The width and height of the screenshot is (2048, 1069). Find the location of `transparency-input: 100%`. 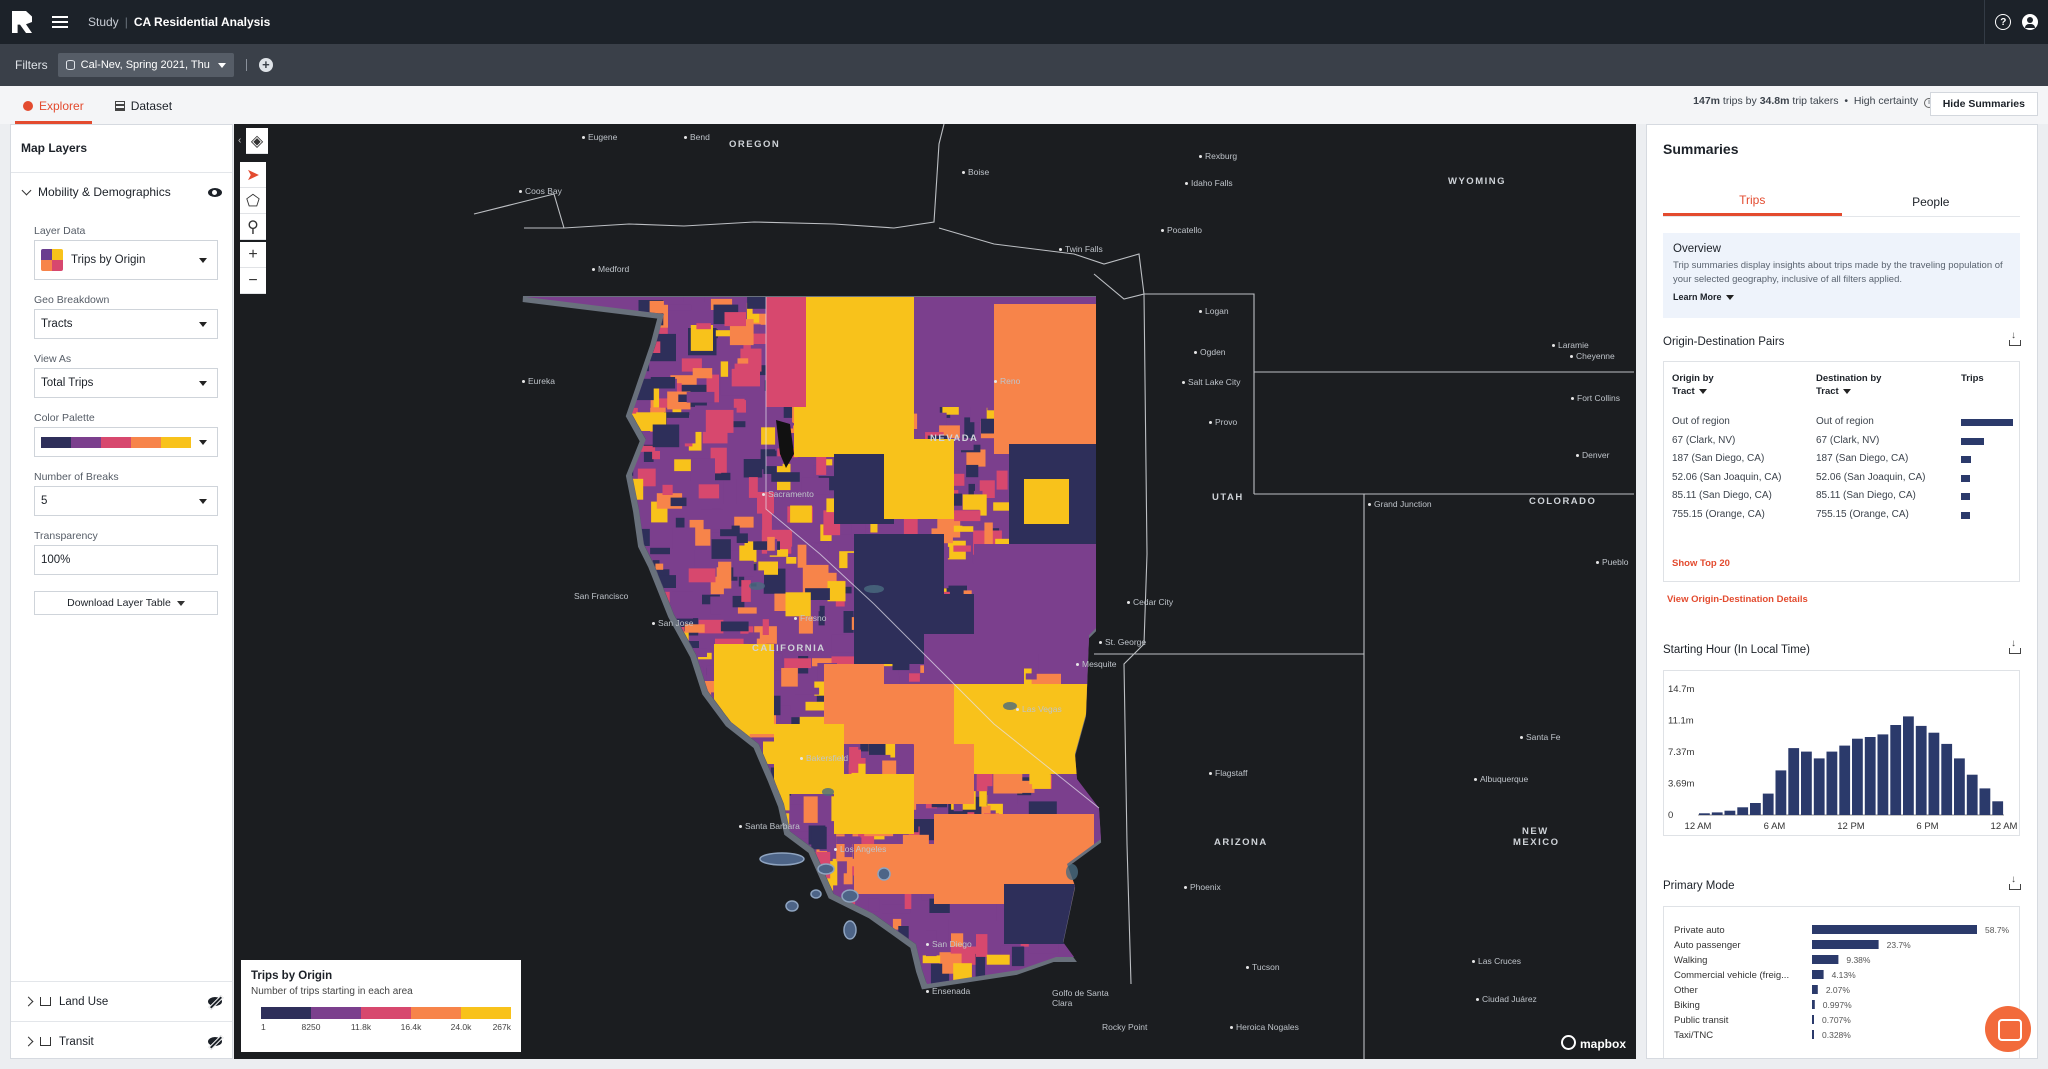

transparency-input: 100% is located at coordinates (126, 560).